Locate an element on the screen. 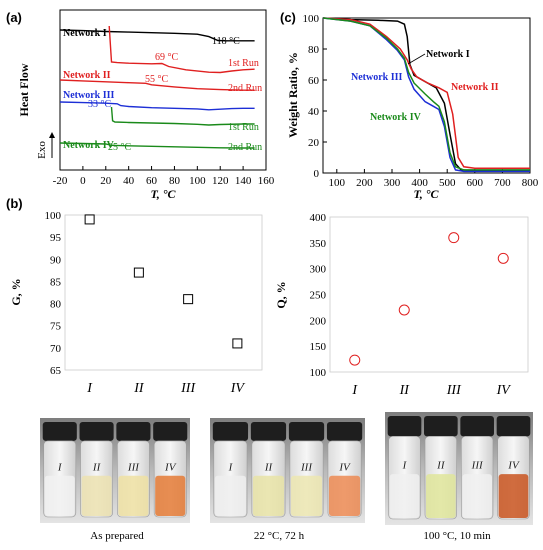 Image resolution: width=543 pixels, height=550 pixels. dsc-xtick-label: 80 is located at coordinates (175, 181).